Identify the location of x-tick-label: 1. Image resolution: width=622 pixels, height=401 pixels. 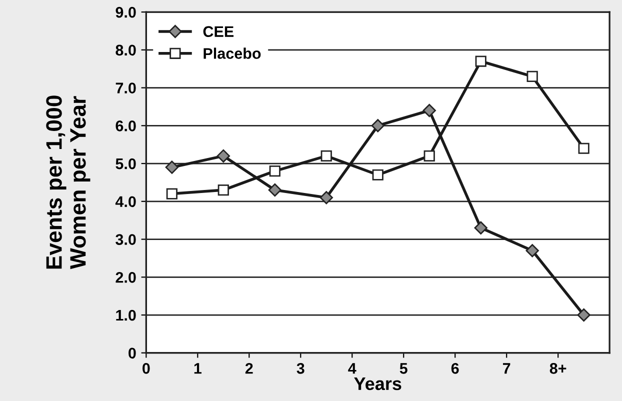
(198, 368).